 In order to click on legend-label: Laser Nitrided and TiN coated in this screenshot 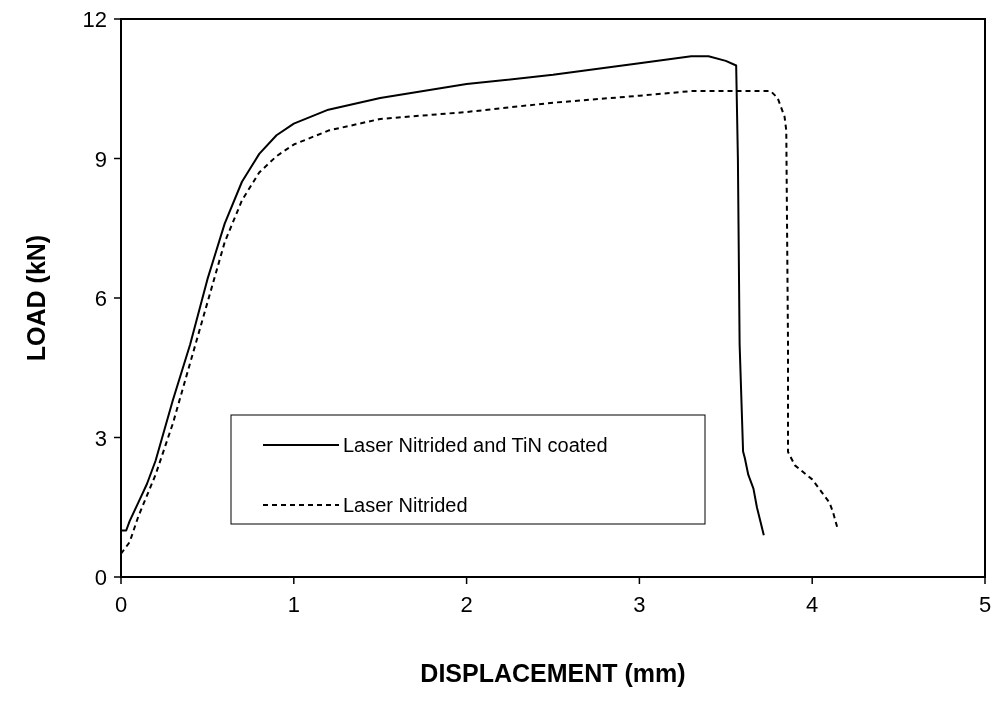, I will do `click(475, 445)`.